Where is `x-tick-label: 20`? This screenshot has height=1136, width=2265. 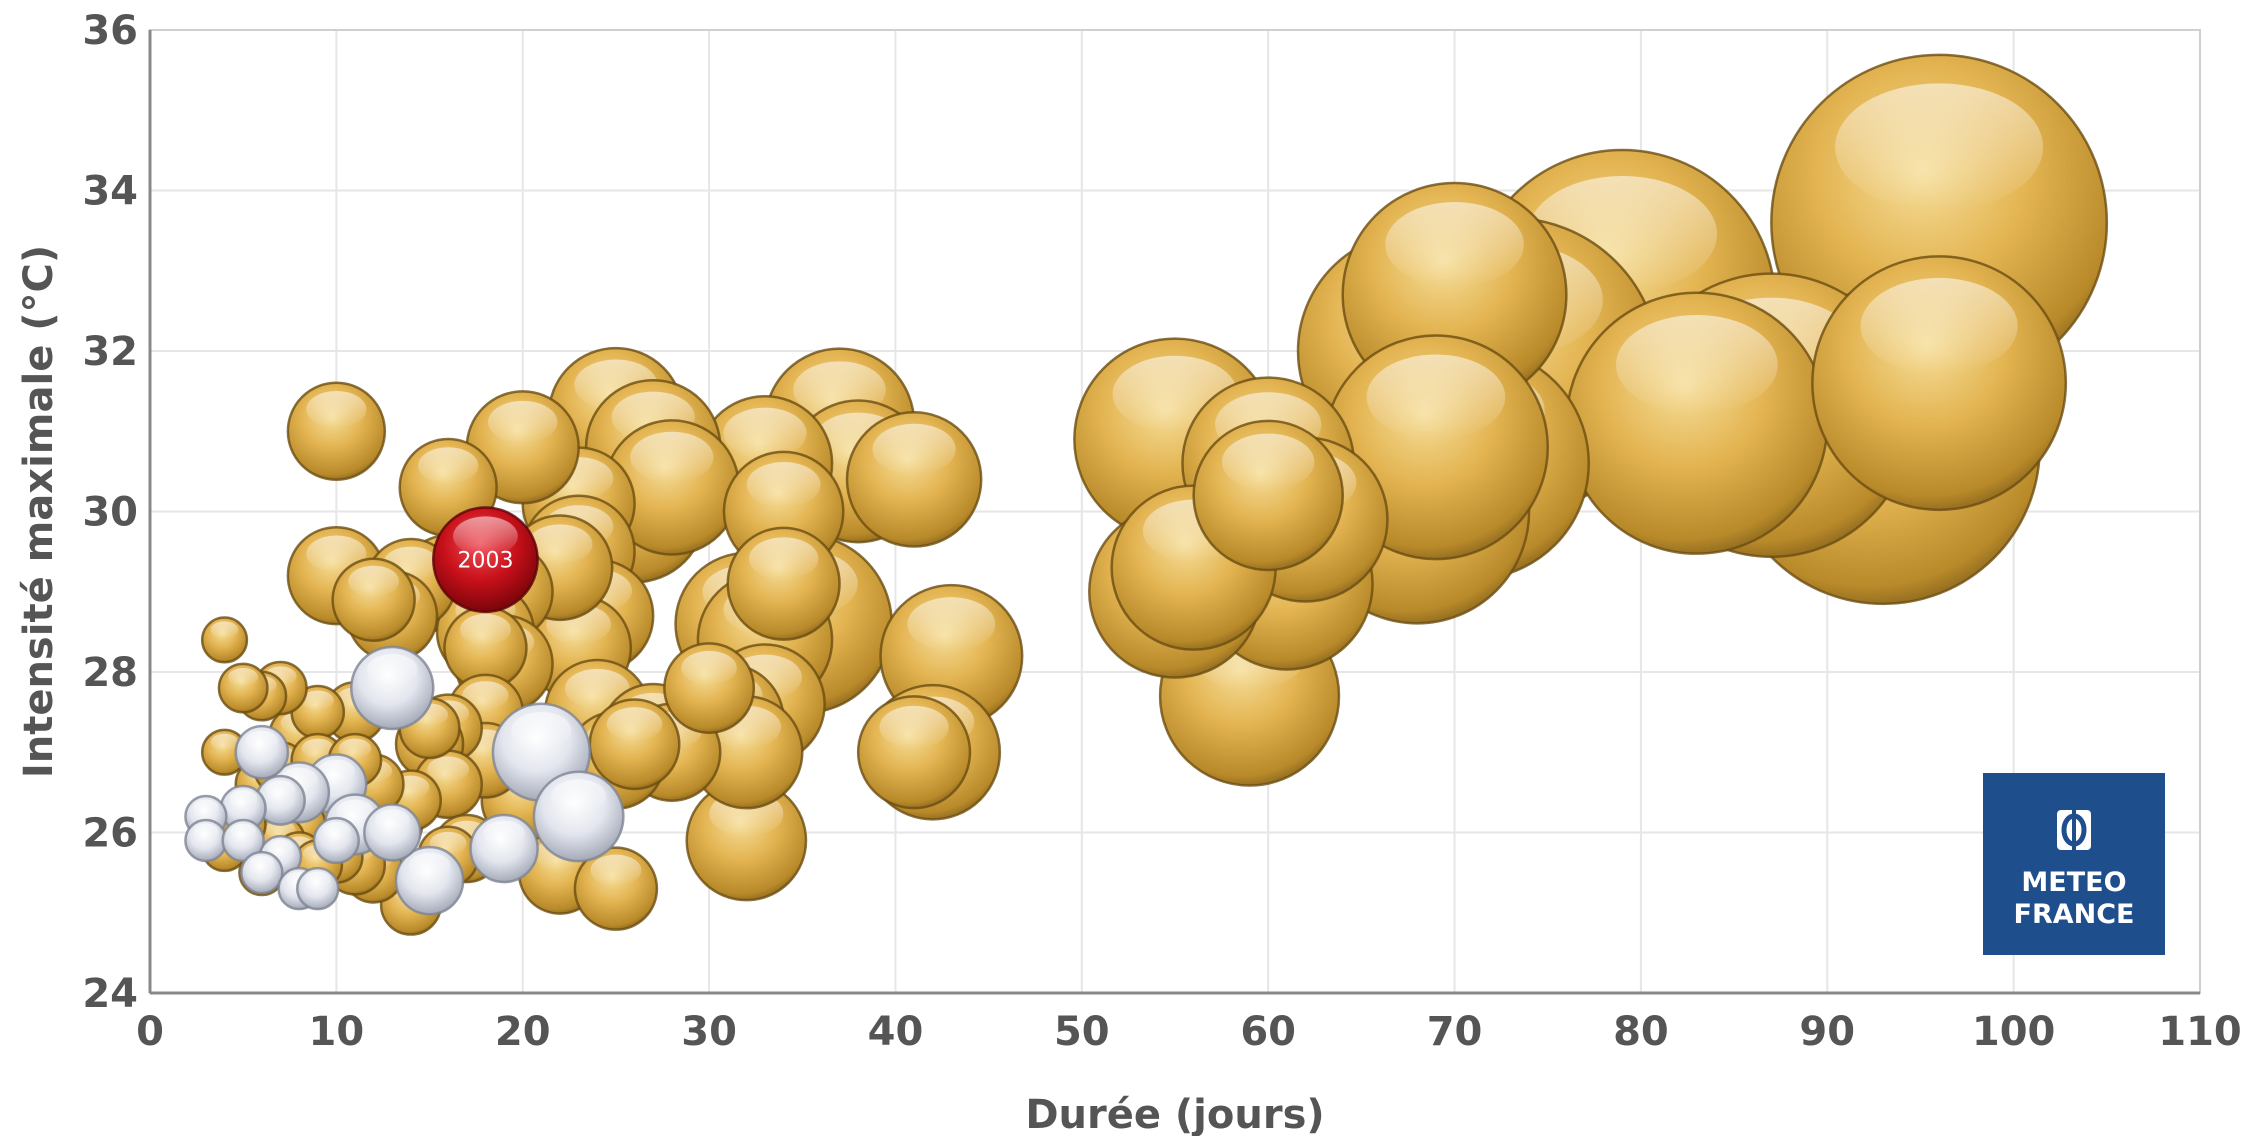 x-tick-label: 20 is located at coordinates (523, 1032).